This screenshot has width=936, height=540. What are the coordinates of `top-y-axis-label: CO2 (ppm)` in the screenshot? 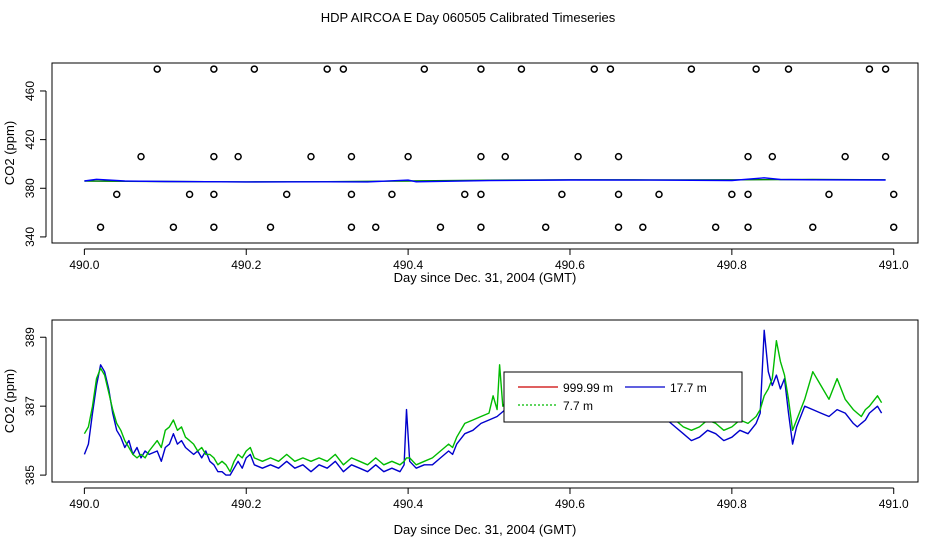 It's located at (9, 153).